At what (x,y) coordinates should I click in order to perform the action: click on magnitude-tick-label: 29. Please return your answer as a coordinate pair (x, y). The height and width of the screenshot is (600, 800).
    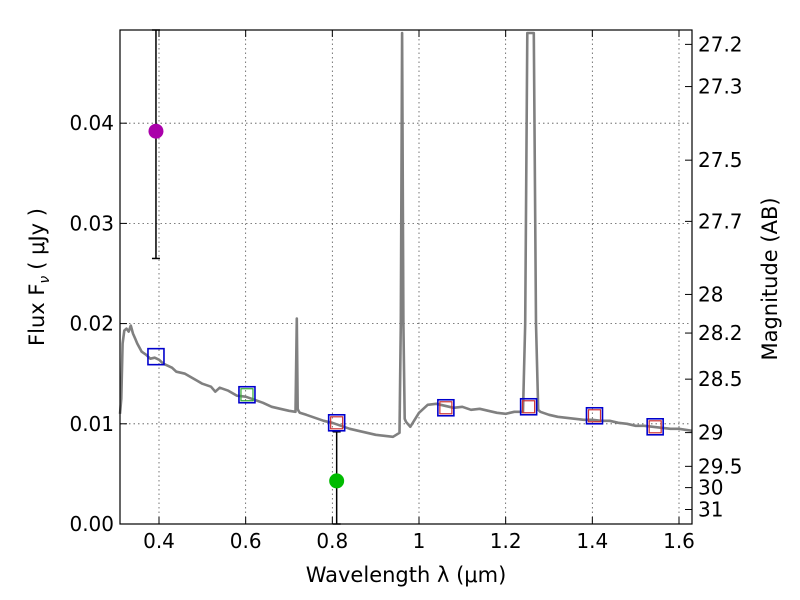
    Looking at the image, I should click on (710, 433).